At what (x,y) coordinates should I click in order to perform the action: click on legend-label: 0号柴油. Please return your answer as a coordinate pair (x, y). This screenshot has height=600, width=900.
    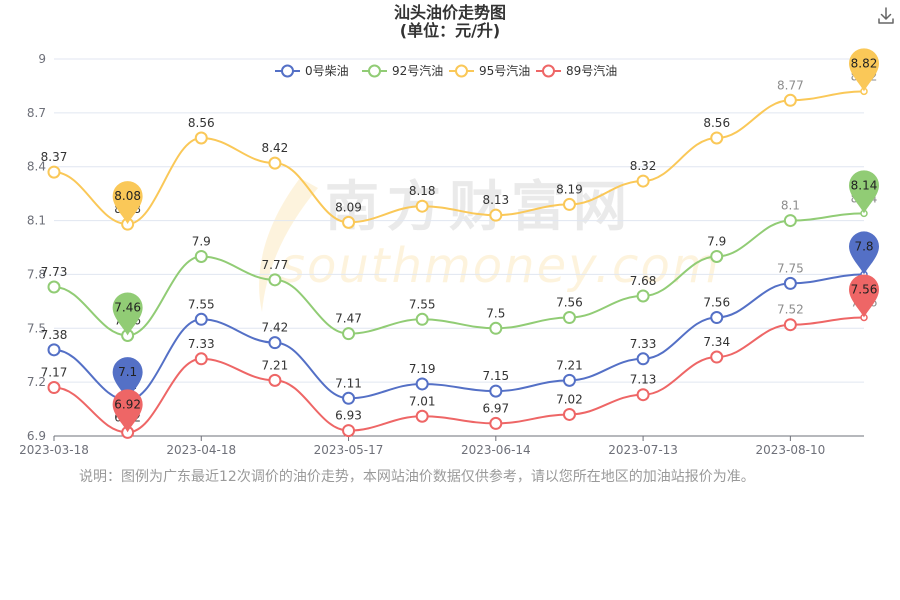
    Looking at the image, I should click on (327, 71).